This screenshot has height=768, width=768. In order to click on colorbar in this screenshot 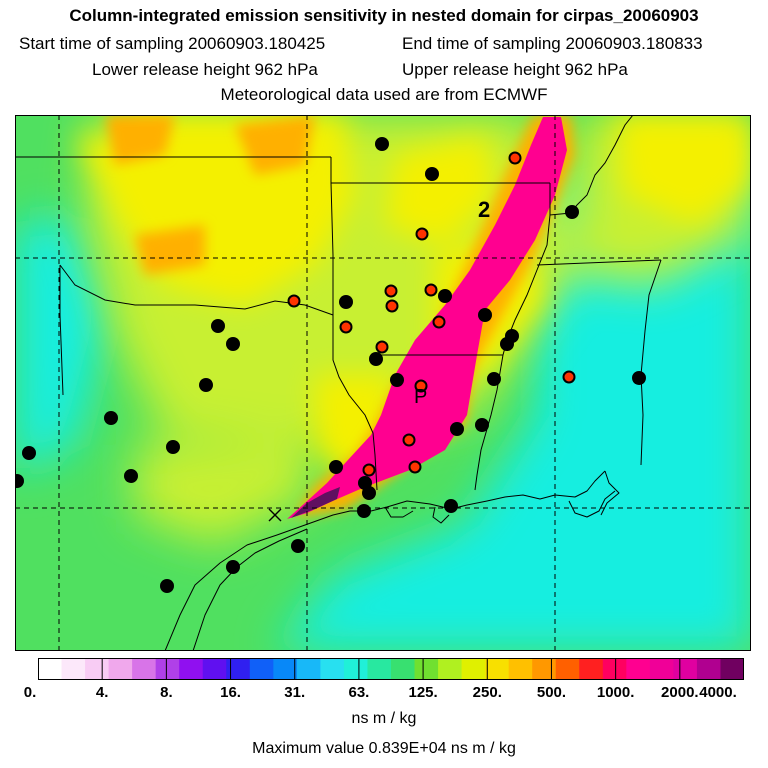, I will do `click(391, 669)`.